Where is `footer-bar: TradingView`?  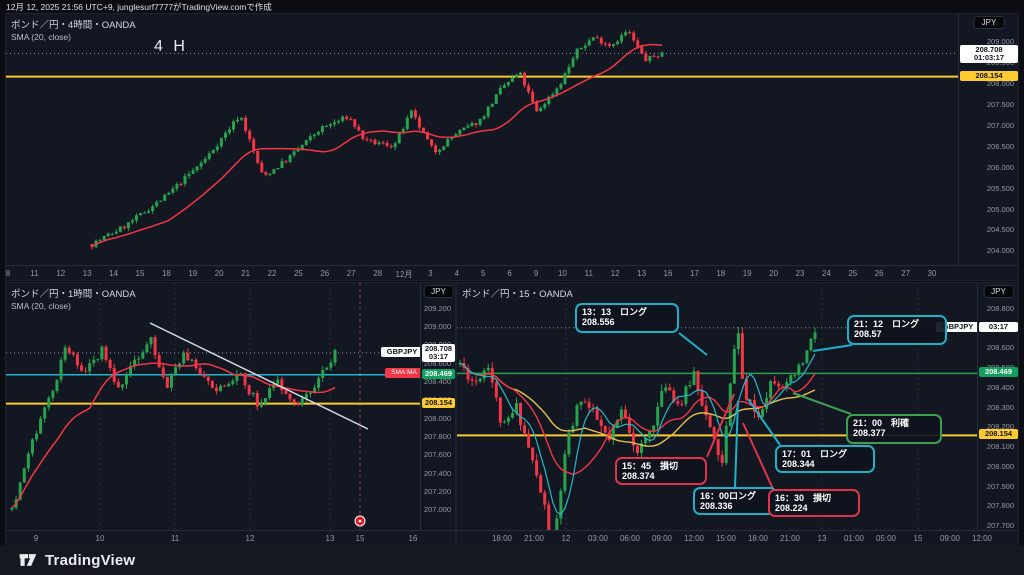 footer-bar: TradingView is located at coordinates (512, 560).